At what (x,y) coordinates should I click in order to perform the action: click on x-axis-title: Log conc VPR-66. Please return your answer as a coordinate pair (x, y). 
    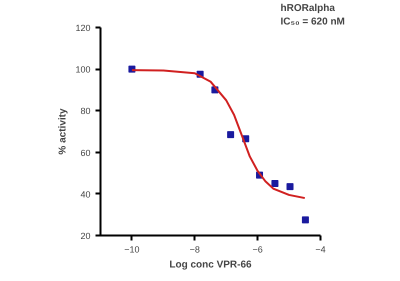
    Looking at the image, I should click on (210, 265).